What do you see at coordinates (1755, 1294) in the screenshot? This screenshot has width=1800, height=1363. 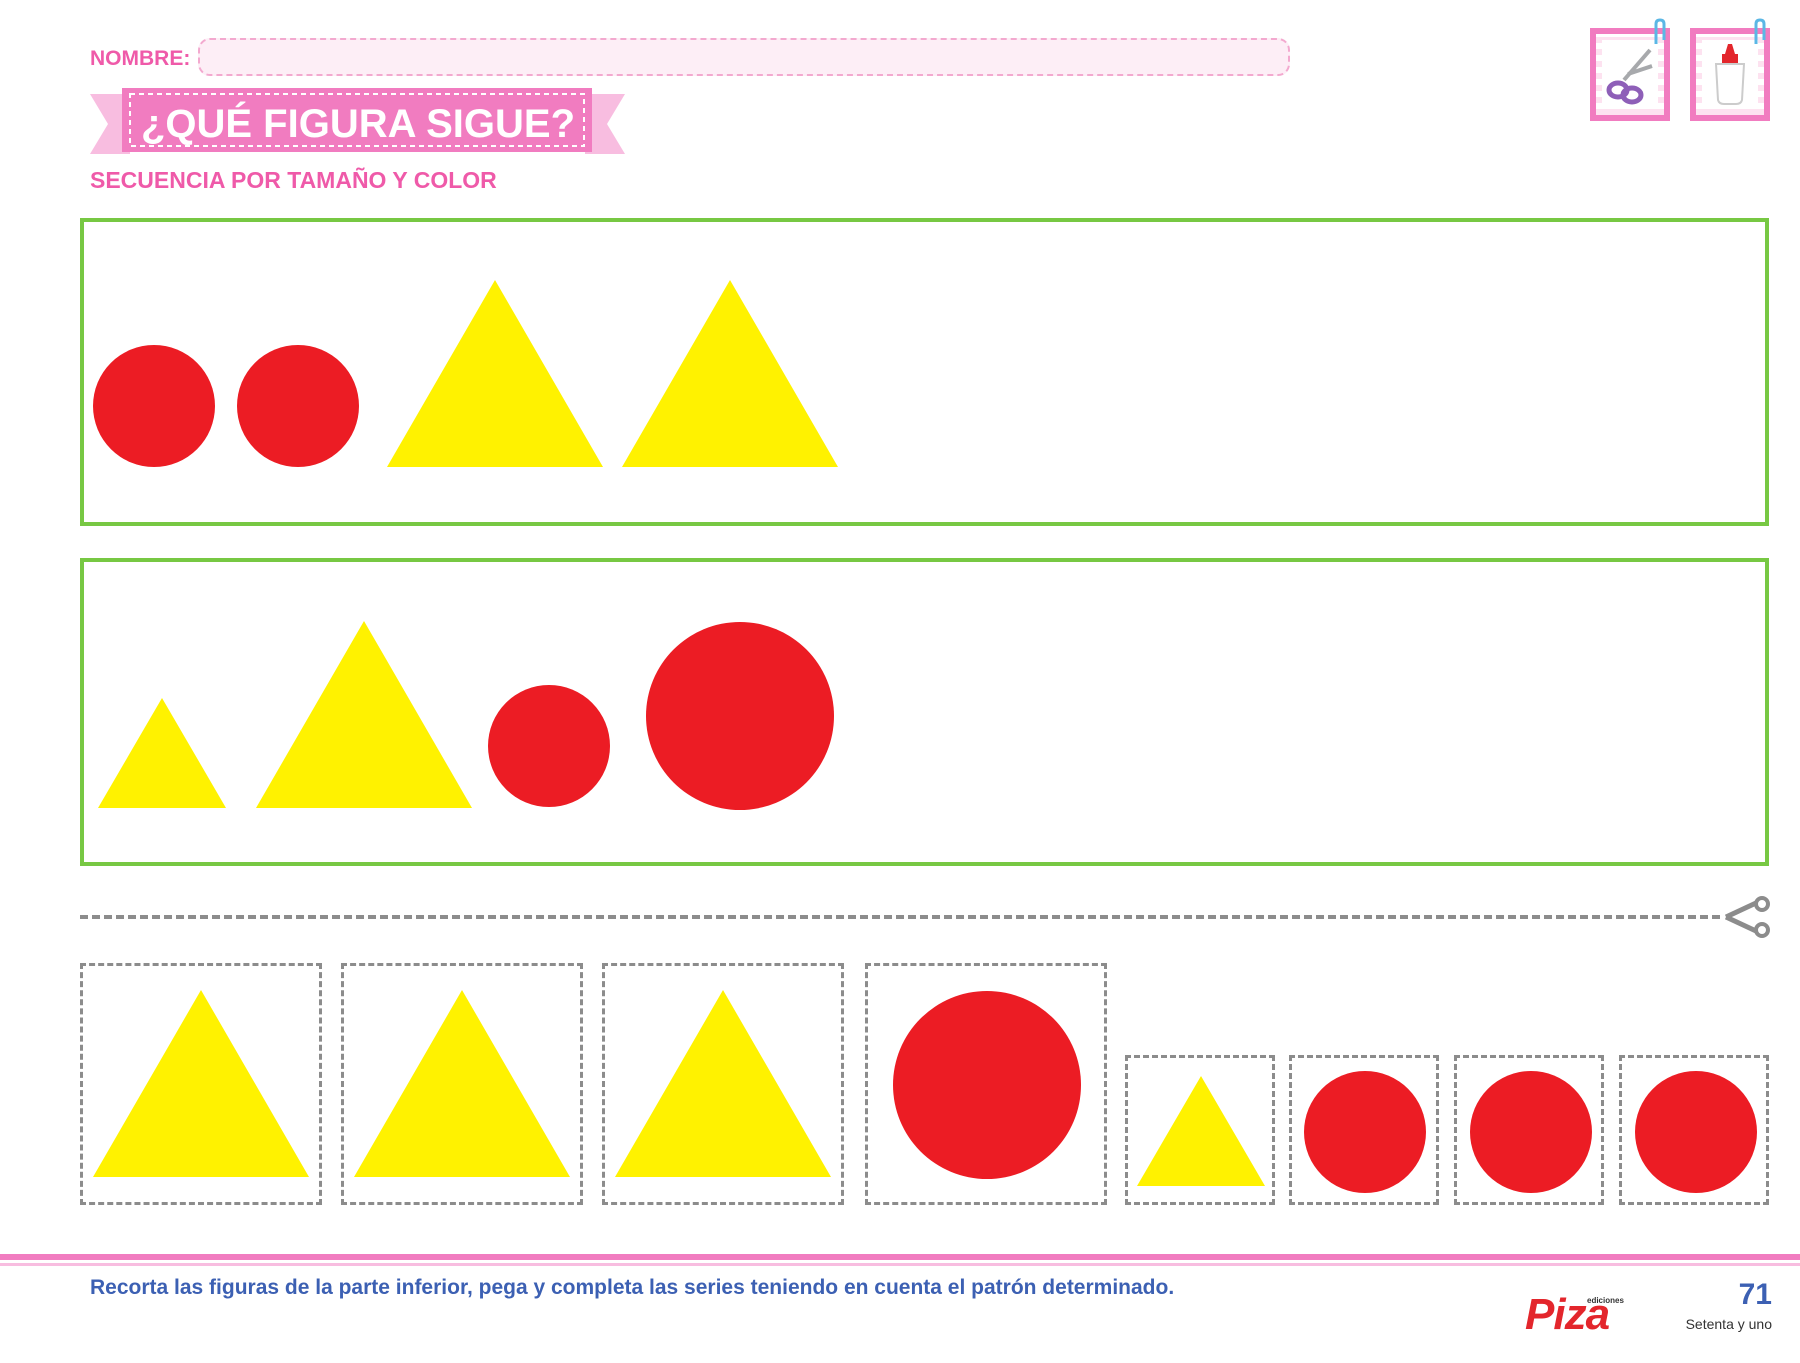 I see `page-number: 71` at bounding box center [1755, 1294].